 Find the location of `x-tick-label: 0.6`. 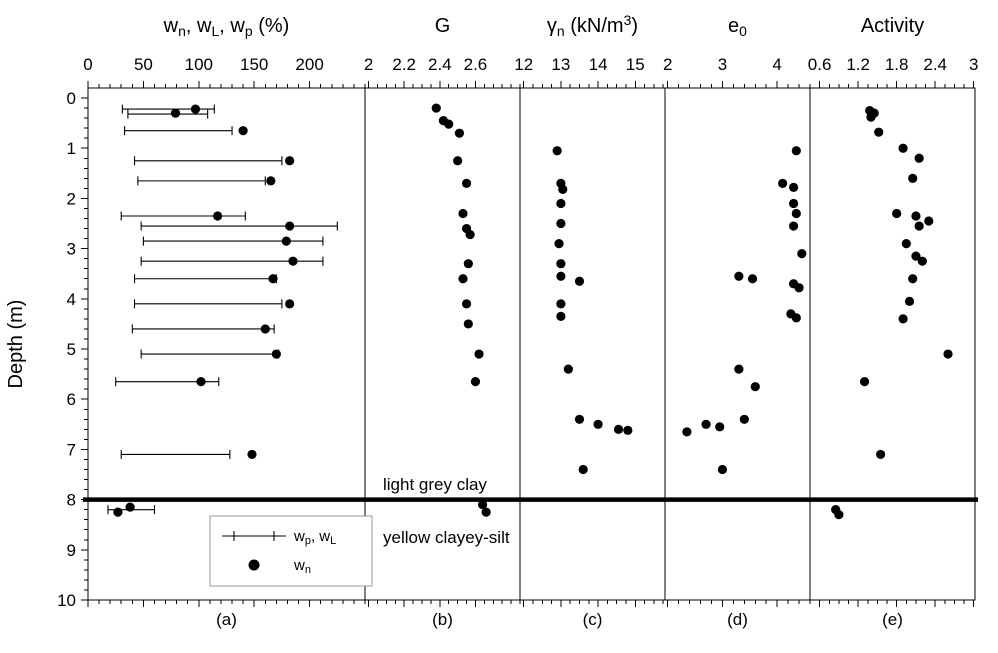

x-tick-label: 0.6 is located at coordinates (820, 64).